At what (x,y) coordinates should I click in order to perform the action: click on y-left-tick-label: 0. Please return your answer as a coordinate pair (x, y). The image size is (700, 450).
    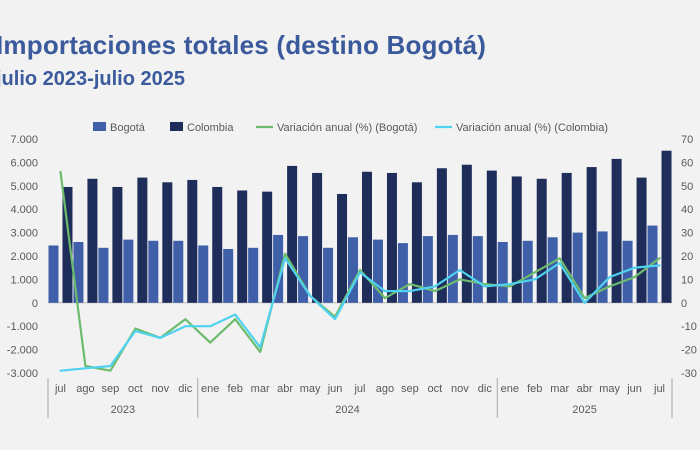
    Looking at the image, I should click on (35, 304).